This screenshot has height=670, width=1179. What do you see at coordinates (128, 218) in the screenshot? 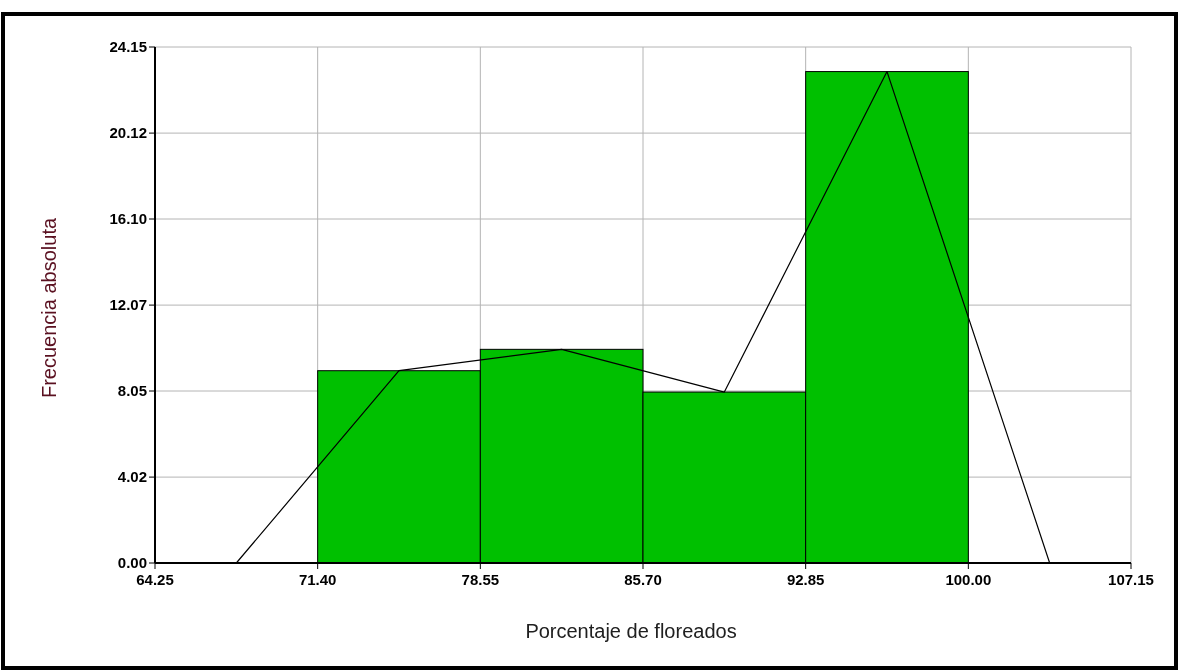
I see `y-tick-label: 16.10` at bounding box center [128, 218].